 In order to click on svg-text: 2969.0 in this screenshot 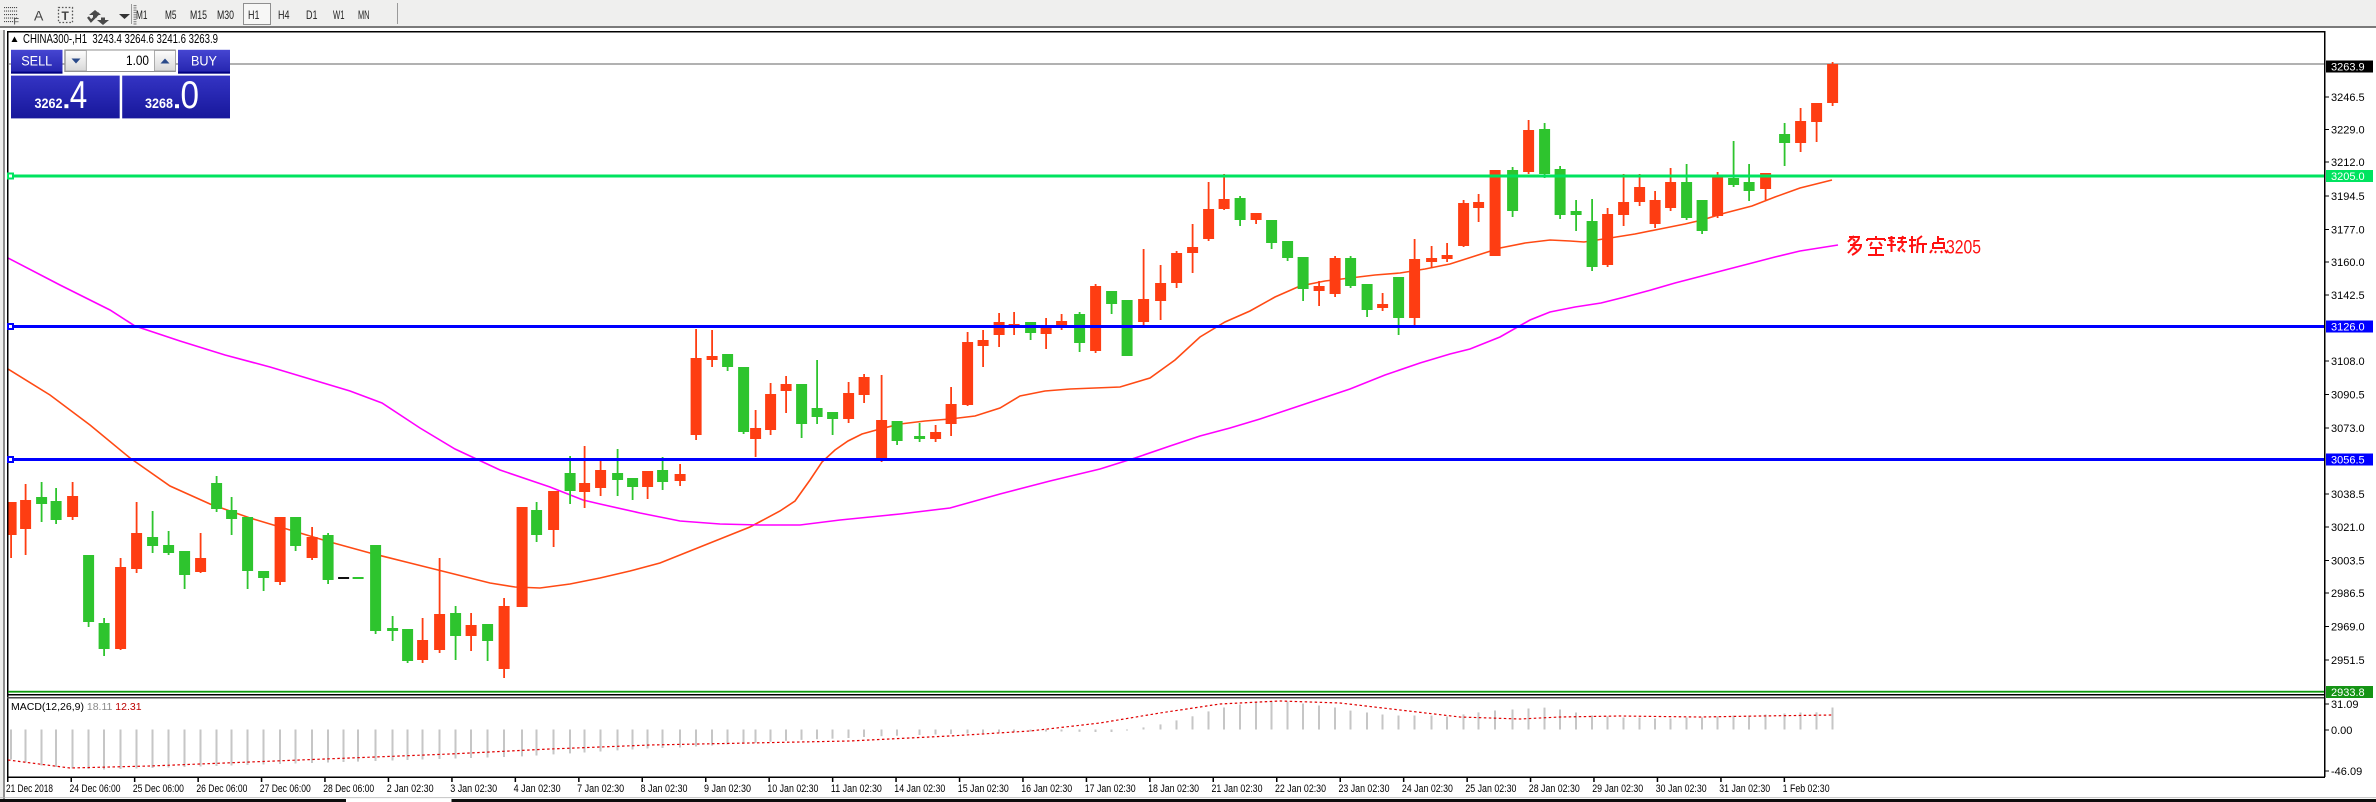, I will do `click(2348, 628)`.